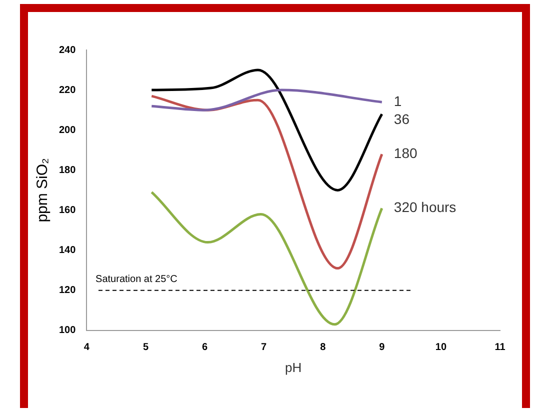 This screenshot has width=534, height=414. What do you see at coordinates (323, 348) in the screenshot?
I see `x-tick-label: 8` at bounding box center [323, 348].